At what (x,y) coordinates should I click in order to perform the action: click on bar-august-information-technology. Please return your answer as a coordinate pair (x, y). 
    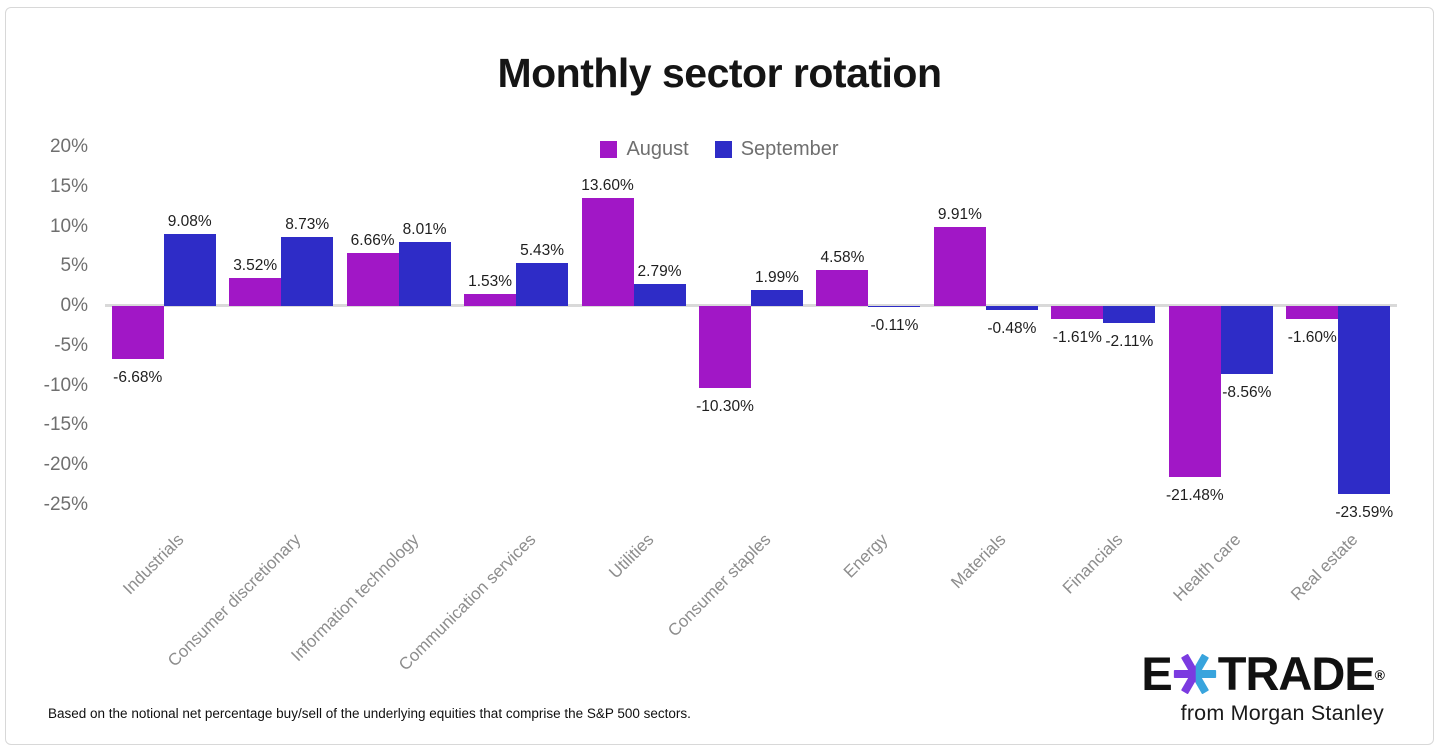
    Looking at the image, I should click on (372, 279).